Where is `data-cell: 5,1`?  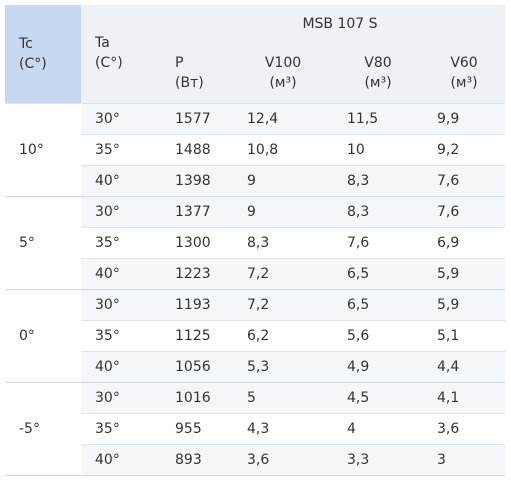
data-cell: 5,1 is located at coordinates (464, 336).